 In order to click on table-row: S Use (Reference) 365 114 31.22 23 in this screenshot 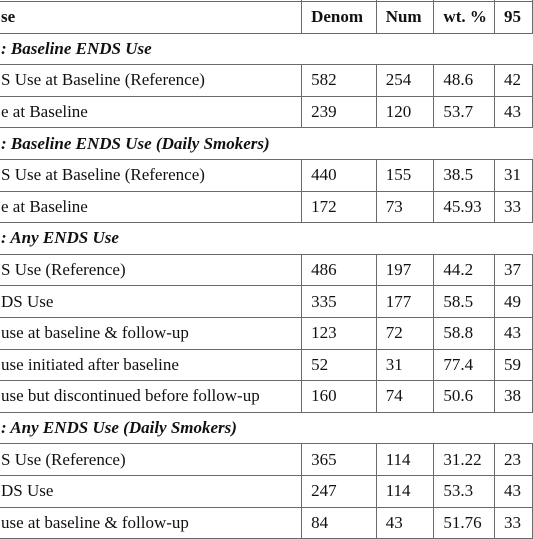, I will do `click(266, 459)`.